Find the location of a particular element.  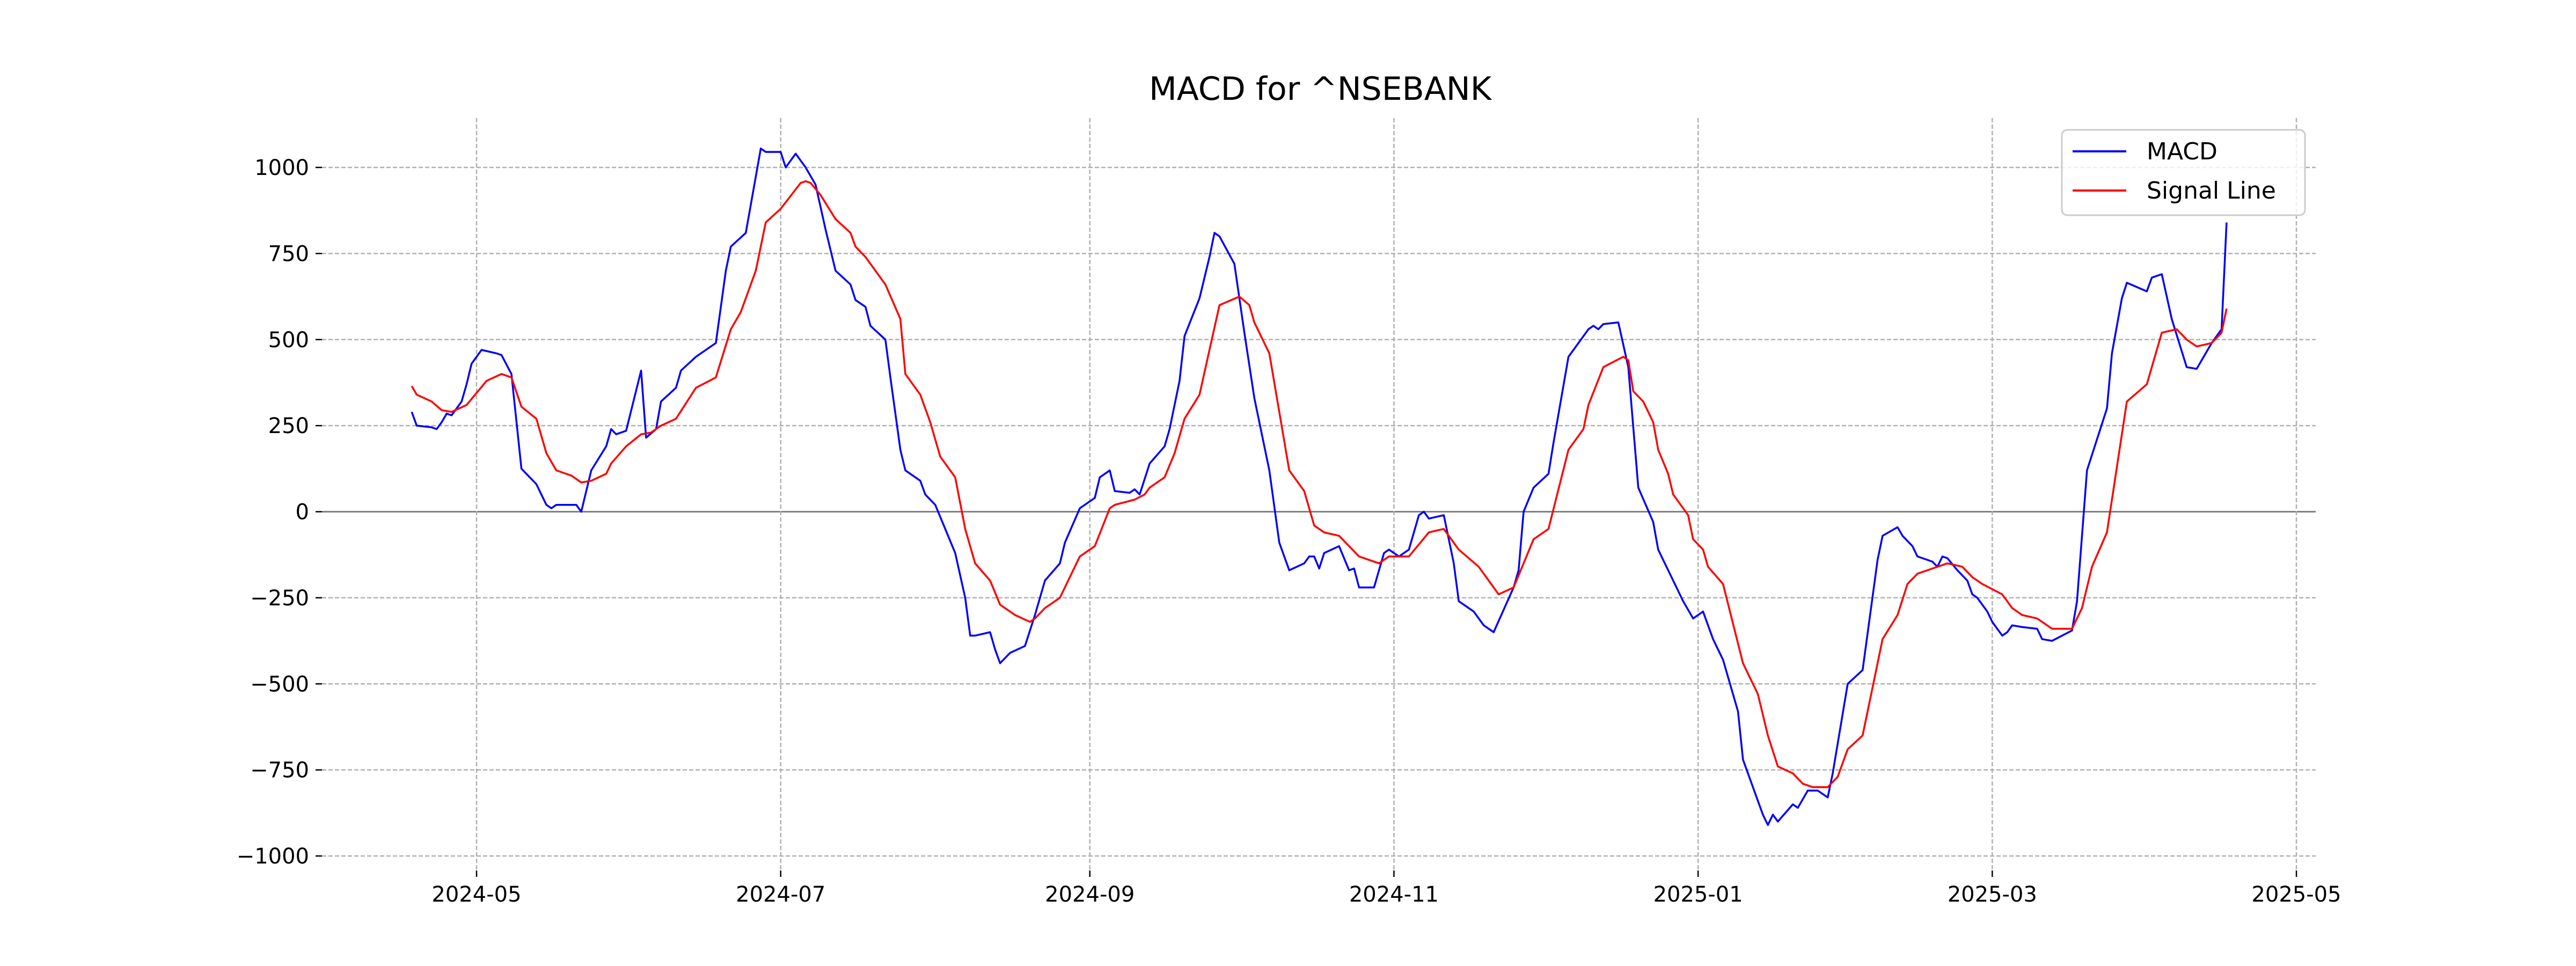

legend-macd-label: MACD is located at coordinates (2182, 151).